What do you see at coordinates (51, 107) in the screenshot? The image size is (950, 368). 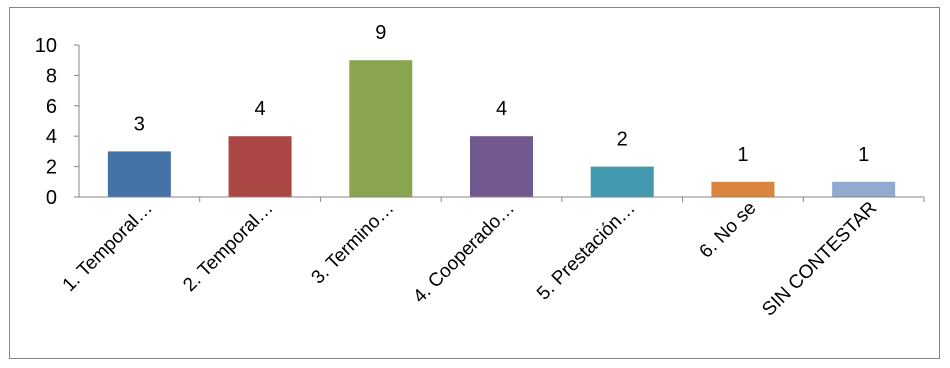 I see `y-tick-label: 6` at bounding box center [51, 107].